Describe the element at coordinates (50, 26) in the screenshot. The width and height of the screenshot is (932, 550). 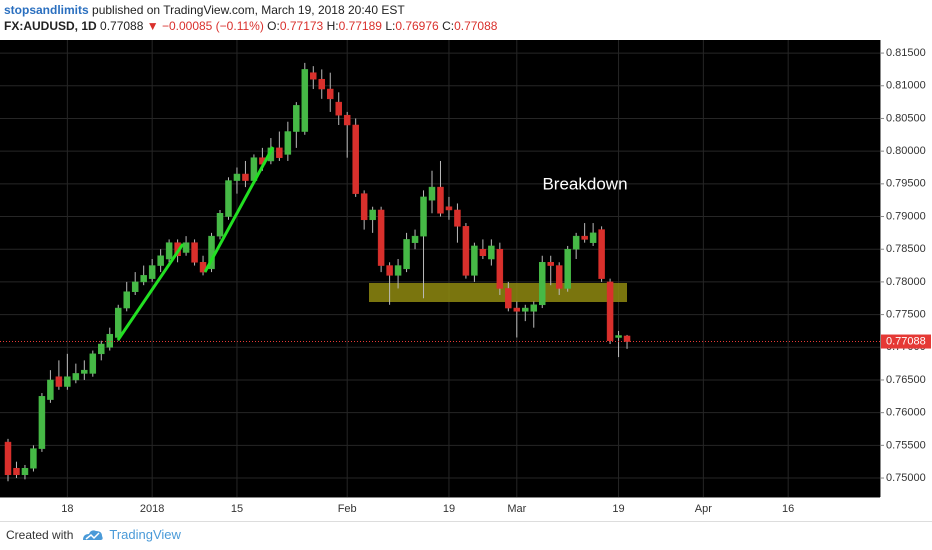
I see `symbol: FX:AUDUSD, 1D` at that location.